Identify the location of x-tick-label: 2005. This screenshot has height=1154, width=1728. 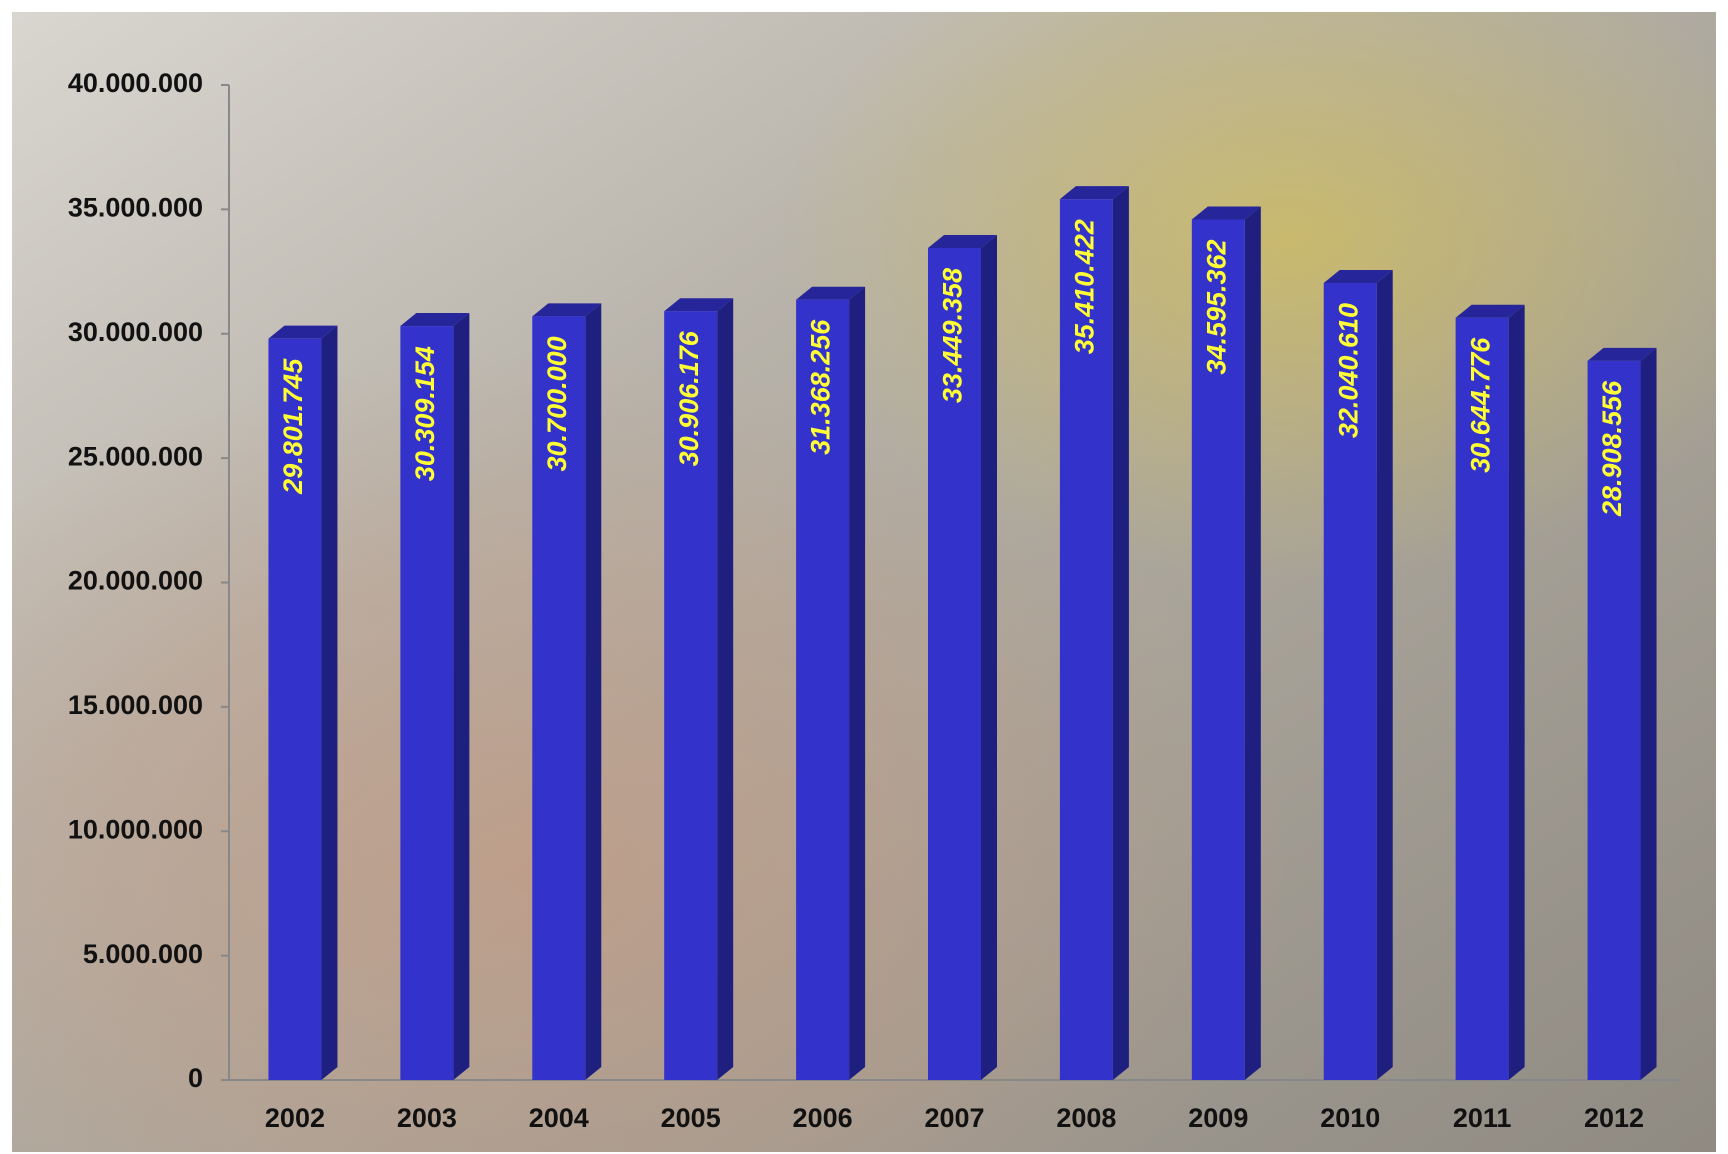
(691, 1118).